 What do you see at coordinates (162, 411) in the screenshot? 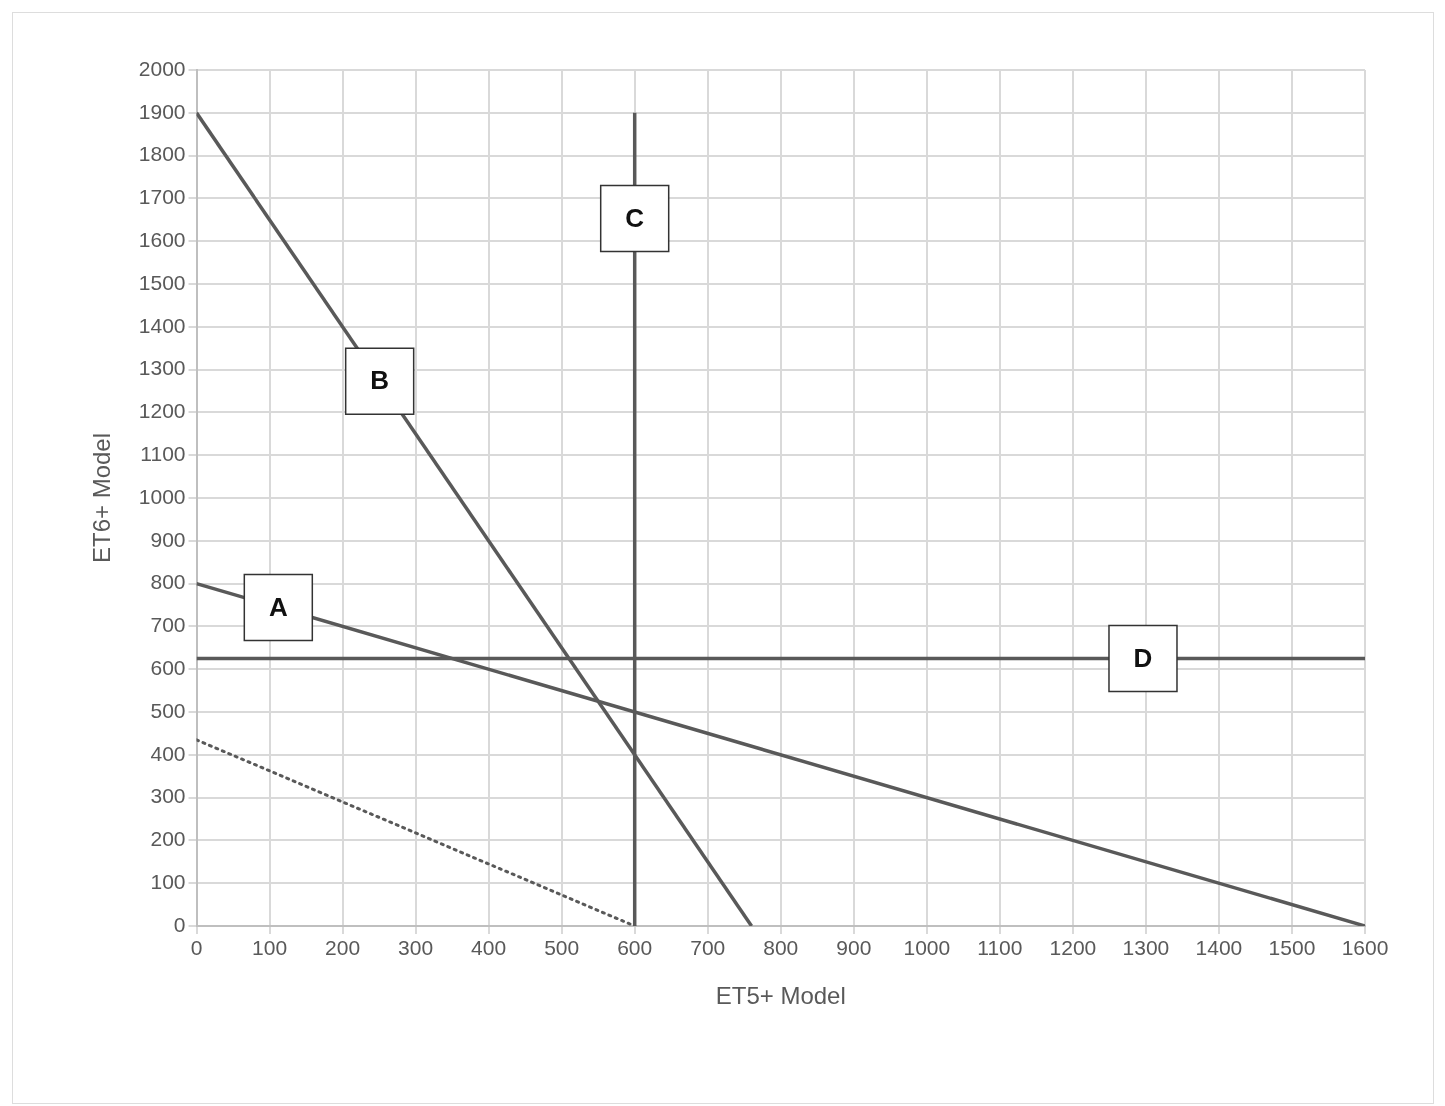
I see `y-tick-label: 1200` at bounding box center [162, 411].